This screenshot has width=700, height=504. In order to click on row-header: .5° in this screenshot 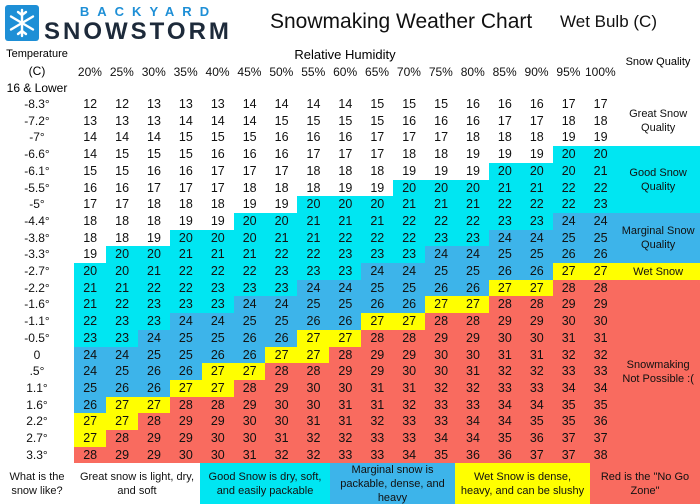, I will do `click(37, 371)`.